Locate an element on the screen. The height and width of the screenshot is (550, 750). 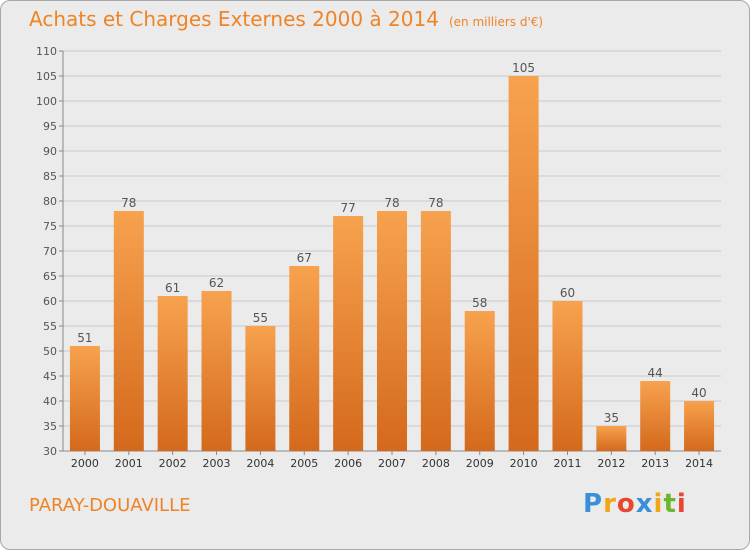
bar-value-label: 40 is located at coordinates (698, 393).